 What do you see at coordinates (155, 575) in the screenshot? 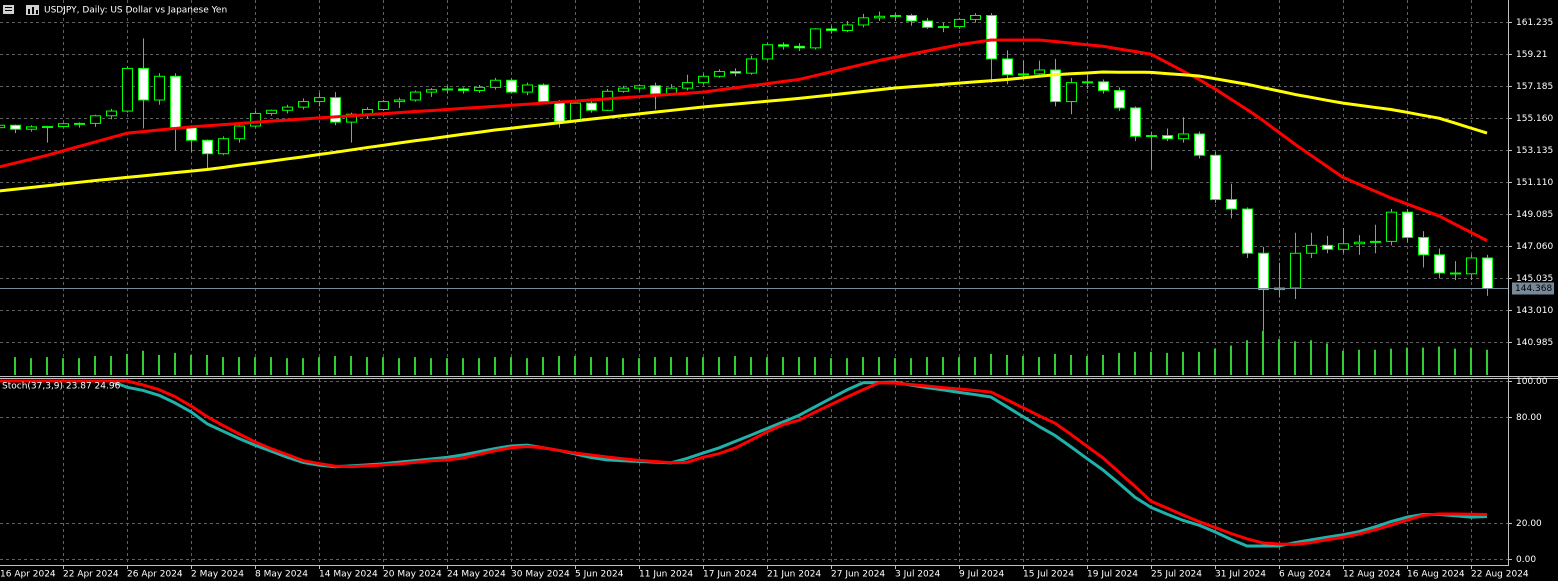
I see `x-tick-label: 26 Apr 2024` at bounding box center [155, 575].